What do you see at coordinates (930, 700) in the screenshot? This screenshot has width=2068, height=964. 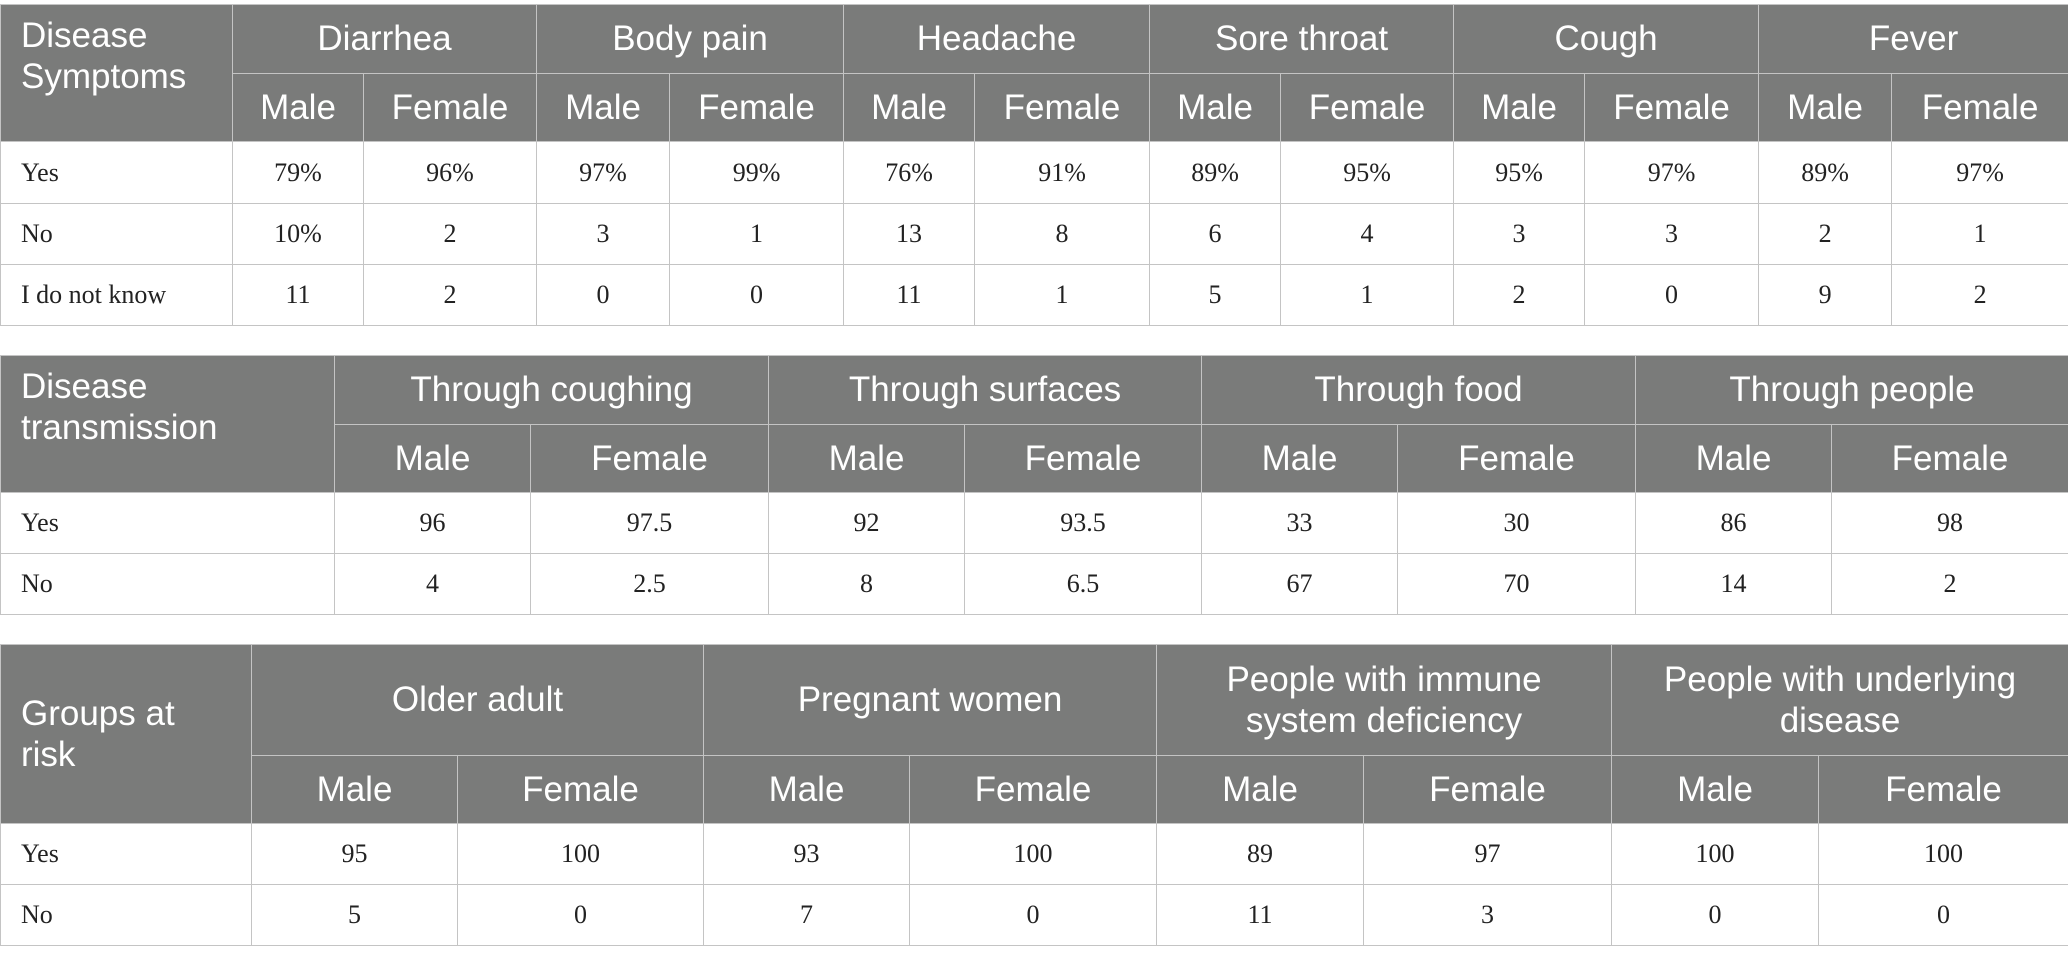 I see `group-header: Pregnant women` at bounding box center [930, 700].